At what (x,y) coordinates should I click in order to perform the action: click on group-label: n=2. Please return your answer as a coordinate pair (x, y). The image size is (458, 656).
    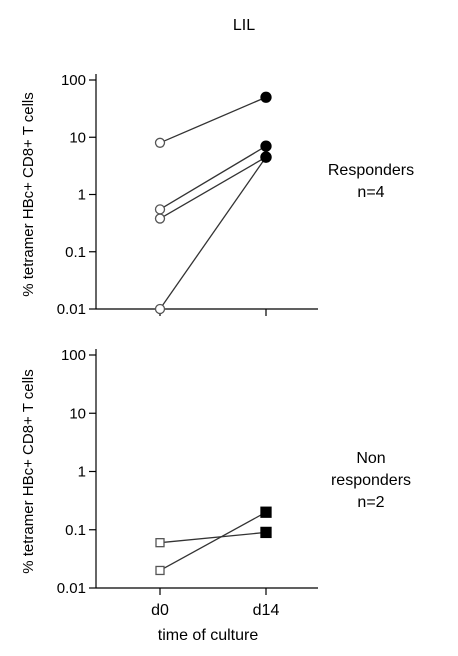
    Looking at the image, I should click on (370, 502).